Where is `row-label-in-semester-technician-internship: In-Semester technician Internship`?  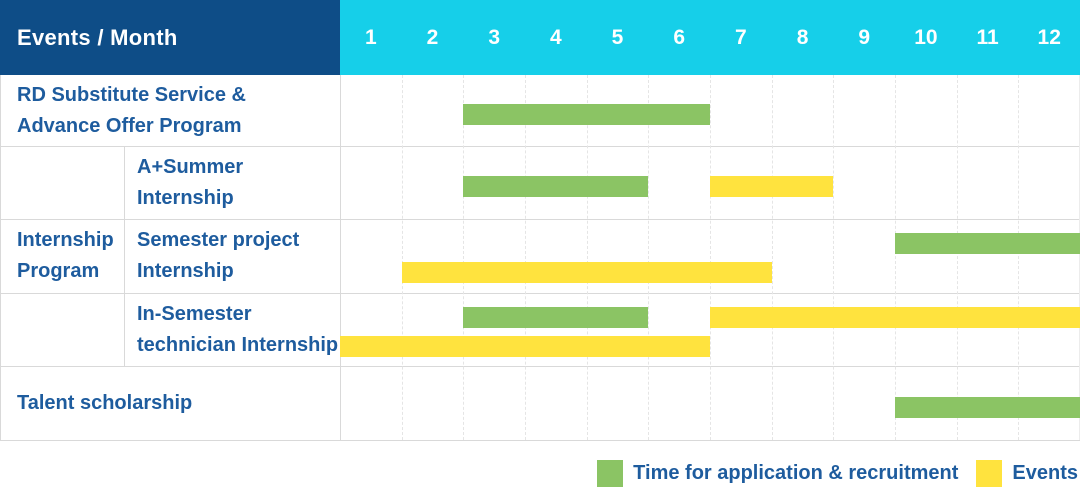
row-label-in-semester-technician-internship: In-Semester technician Internship is located at coordinates (238, 329).